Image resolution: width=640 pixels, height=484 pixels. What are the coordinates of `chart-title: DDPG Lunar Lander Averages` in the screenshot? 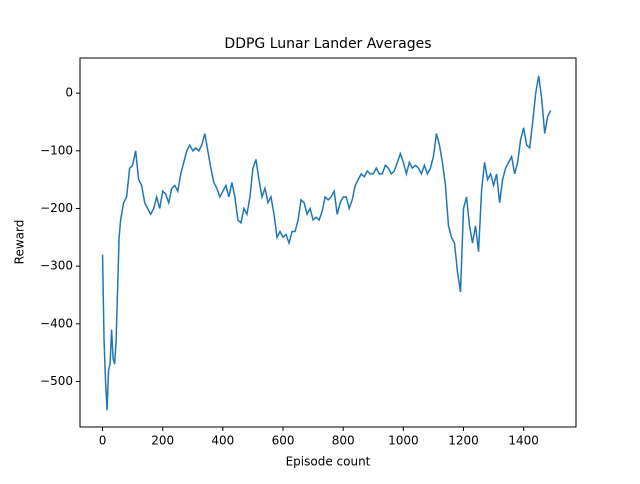 It's located at (327, 44).